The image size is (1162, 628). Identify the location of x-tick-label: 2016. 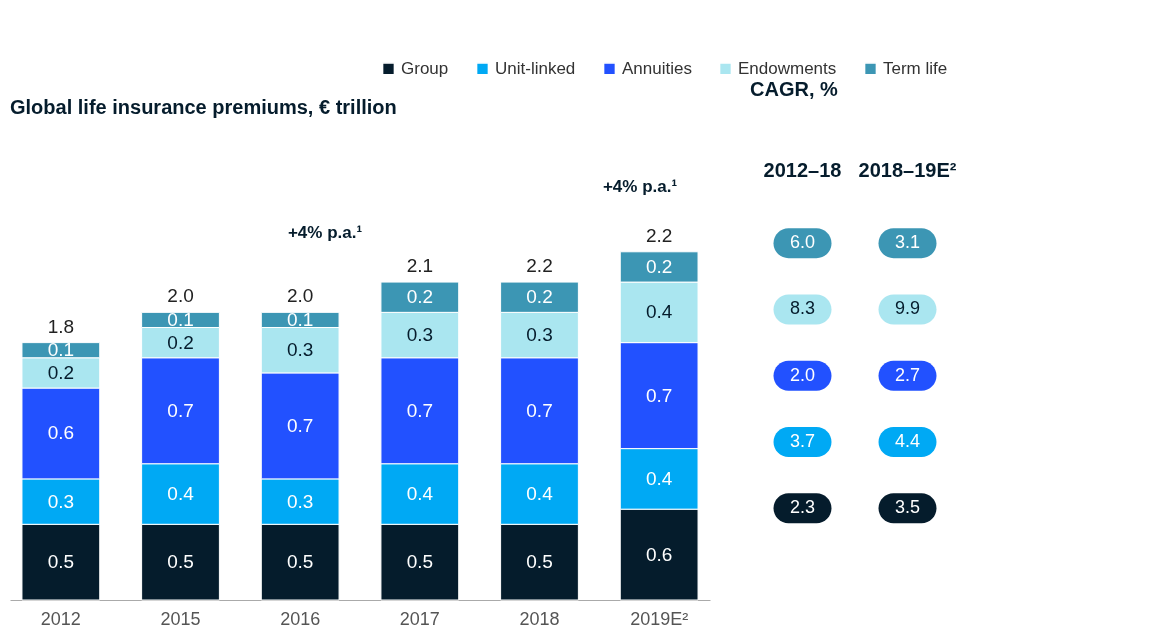
(300, 618).